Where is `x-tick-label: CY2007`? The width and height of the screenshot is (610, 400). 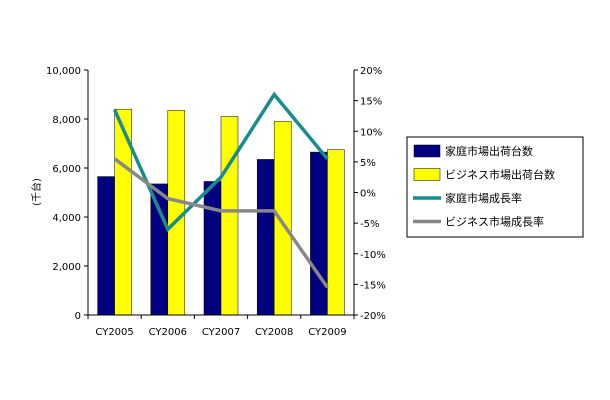
x-tick-label: CY2007 is located at coordinates (221, 332).